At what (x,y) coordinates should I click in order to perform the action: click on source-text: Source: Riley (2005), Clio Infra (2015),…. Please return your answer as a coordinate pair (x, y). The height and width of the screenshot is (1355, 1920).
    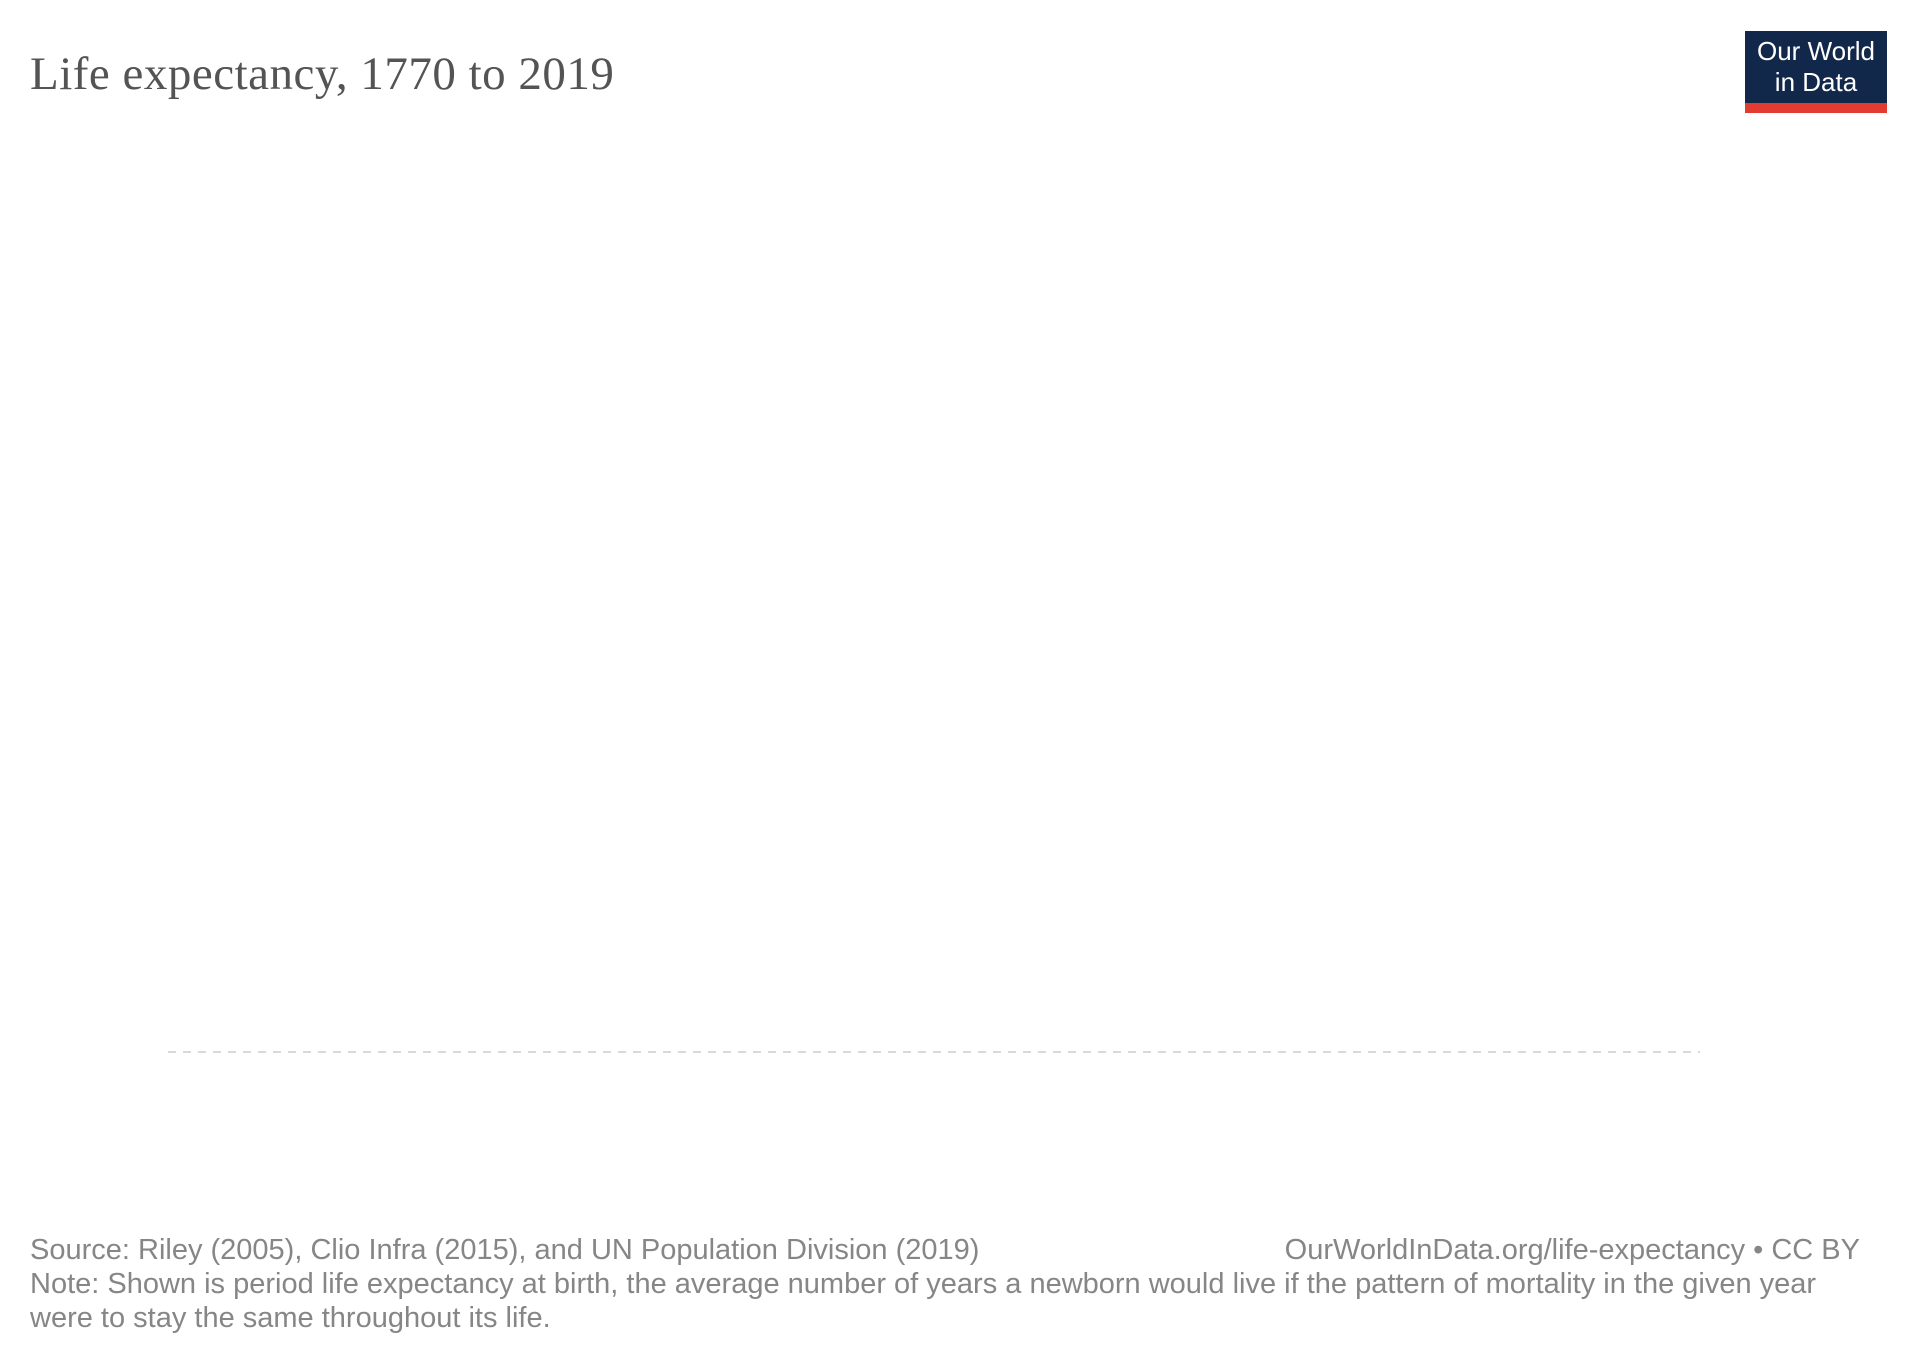
    Looking at the image, I should click on (505, 1250).